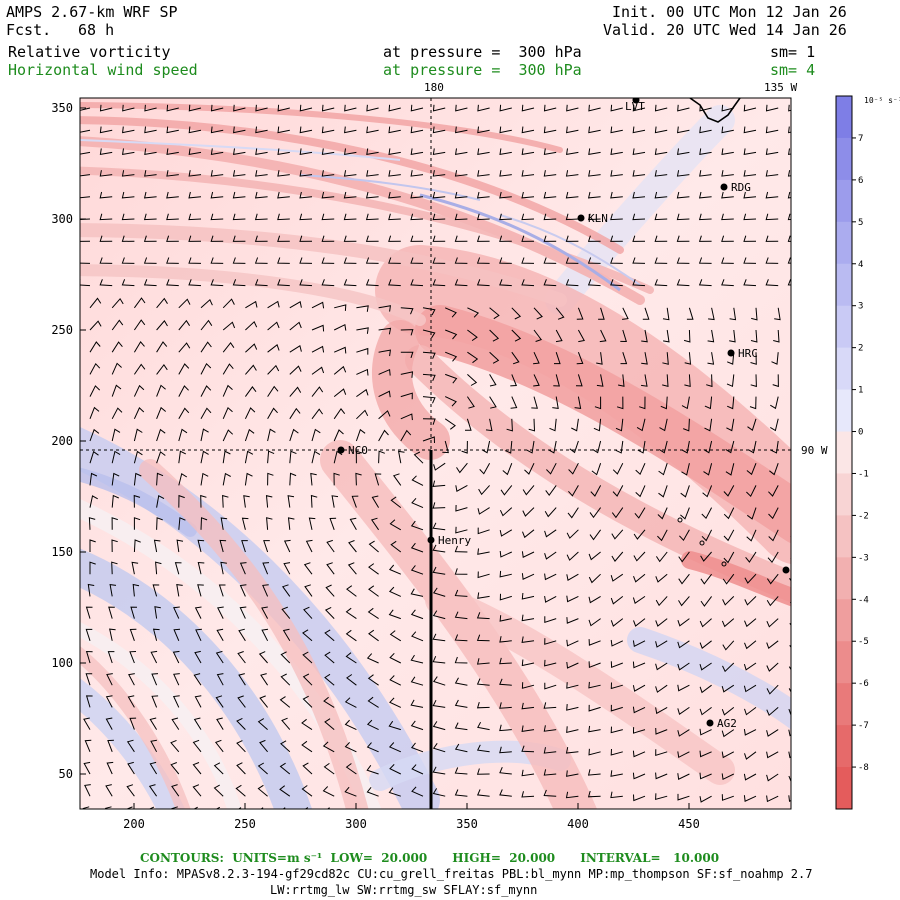 This screenshot has height=900, width=900. I want to click on station-lvt: LVT, so click(635, 105).